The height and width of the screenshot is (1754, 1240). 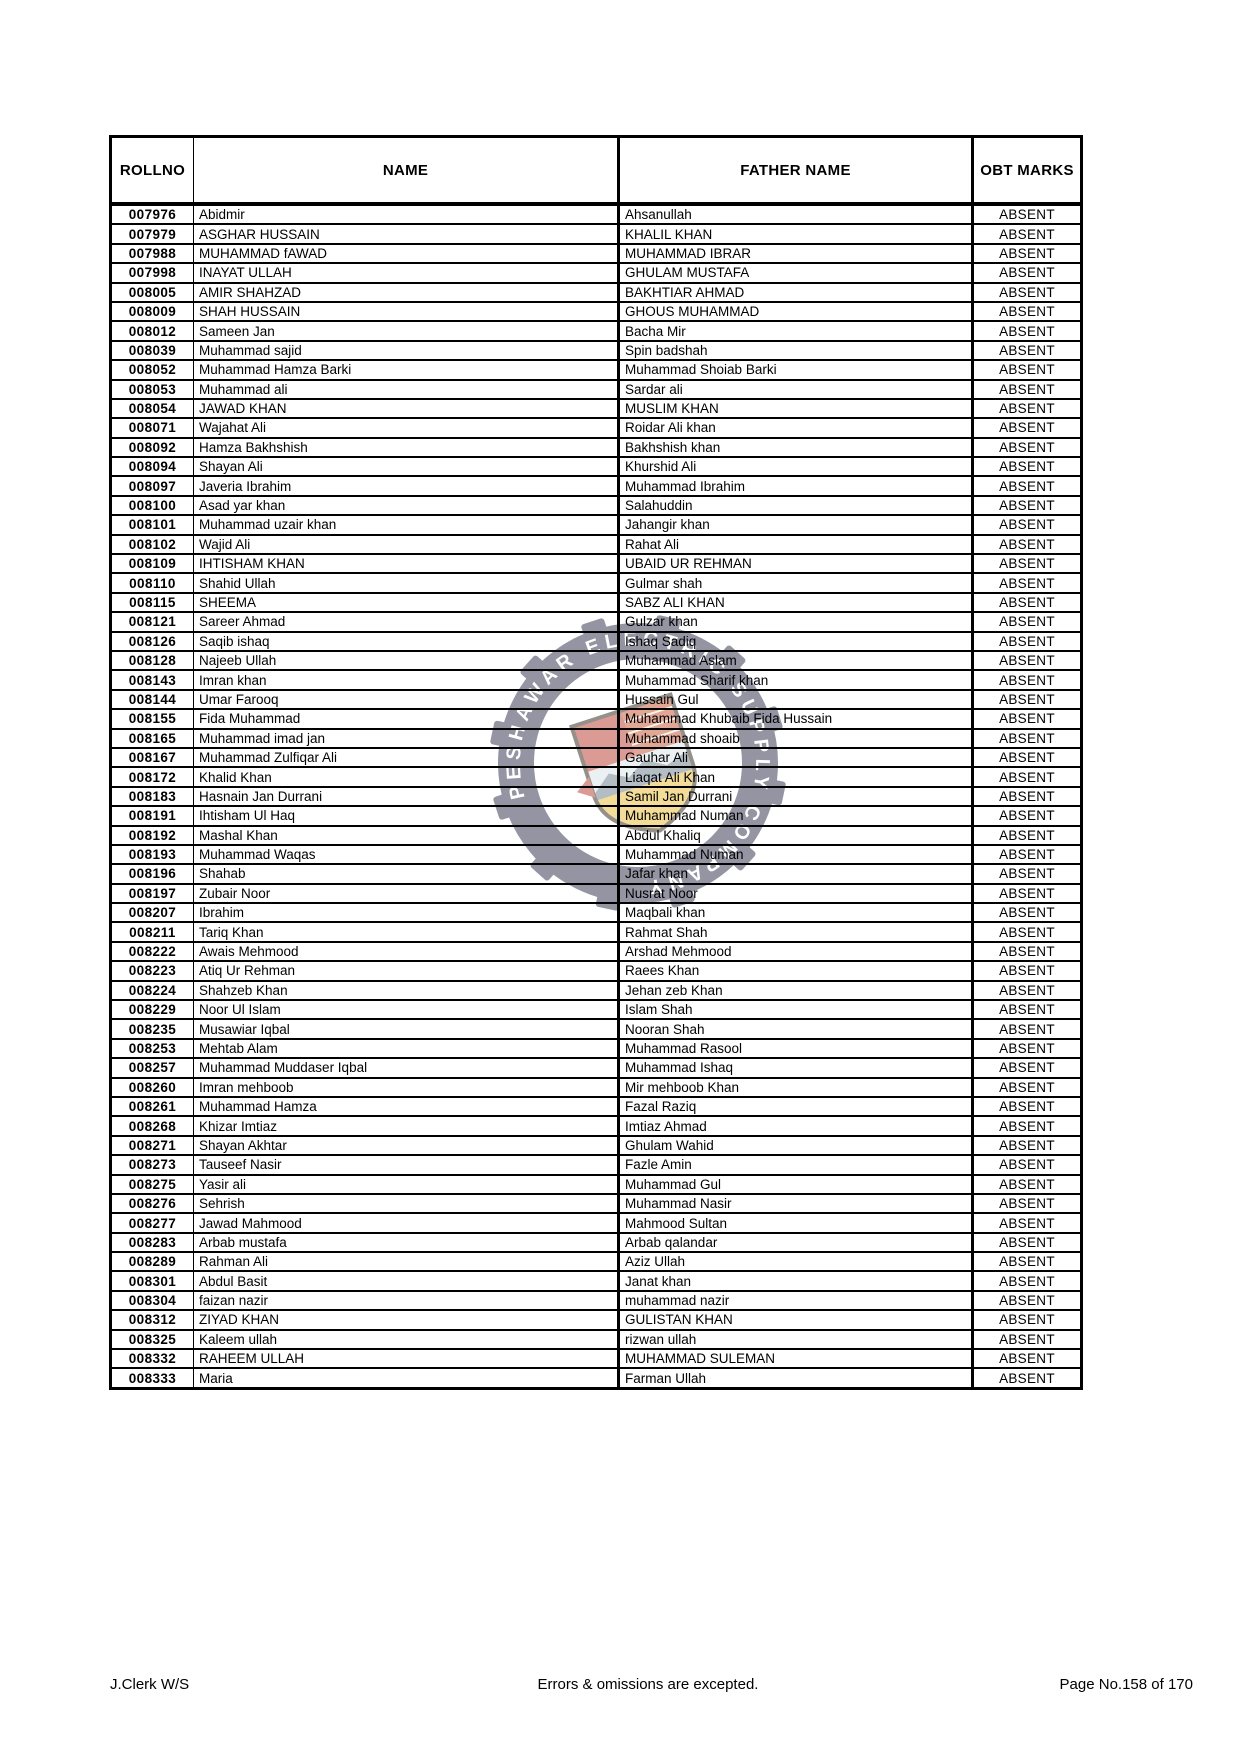 What do you see at coordinates (406, 253) in the screenshot?
I see `name-cell: MUHAMMAD fAWAD` at bounding box center [406, 253].